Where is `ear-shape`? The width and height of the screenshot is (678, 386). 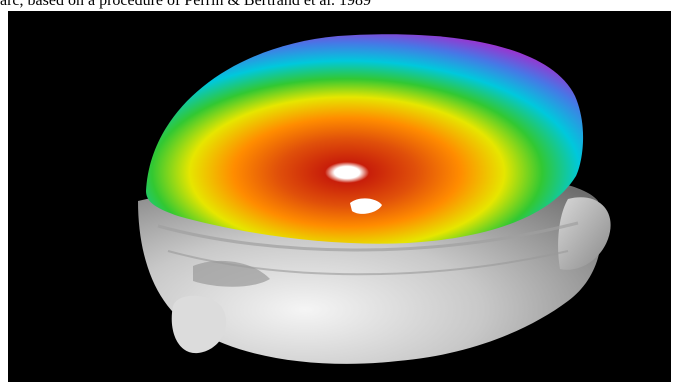 ear-shape is located at coordinates (584, 233).